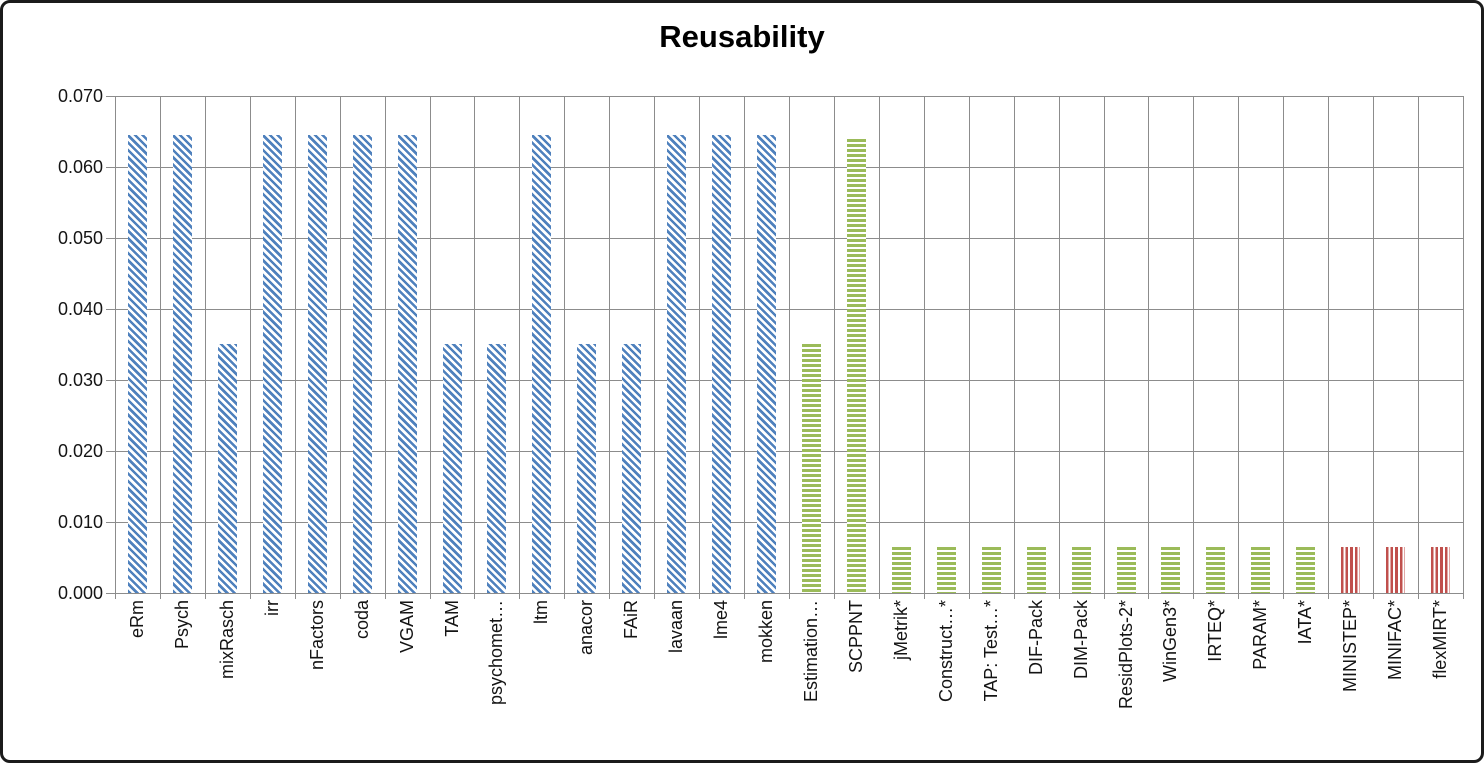 The width and height of the screenshot is (1484, 763). I want to click on bar-ltm, so click(541, 364).